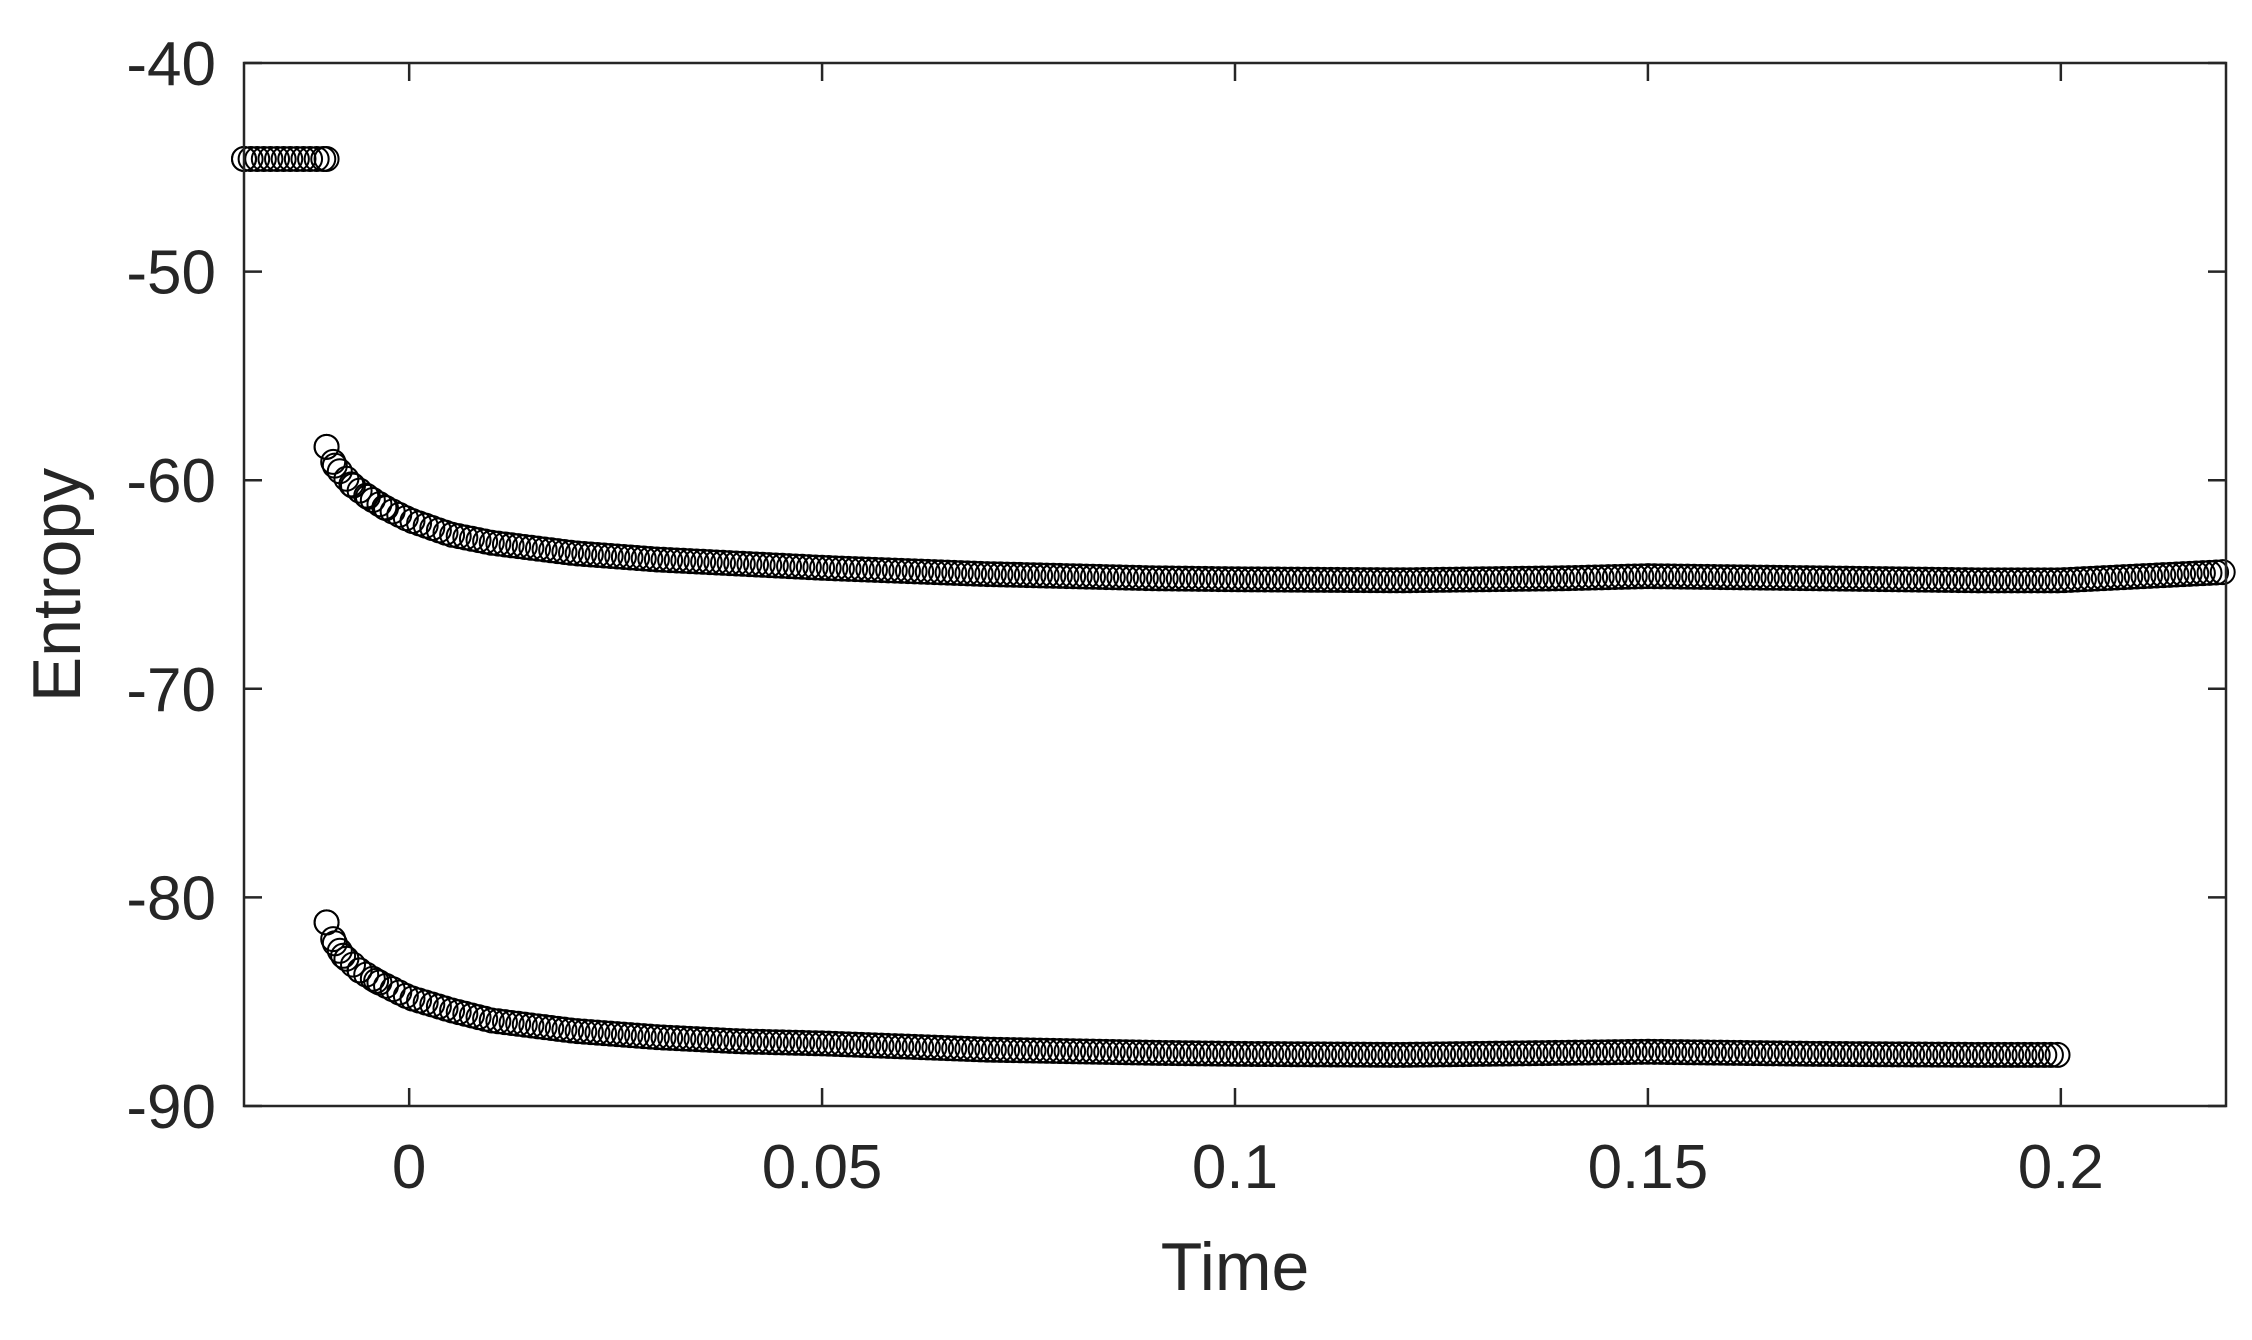  What do you see at coordinates (409, 1167) in the screenshot?
I see `x-tick-label: 0` at bounding box center [409, 1167].